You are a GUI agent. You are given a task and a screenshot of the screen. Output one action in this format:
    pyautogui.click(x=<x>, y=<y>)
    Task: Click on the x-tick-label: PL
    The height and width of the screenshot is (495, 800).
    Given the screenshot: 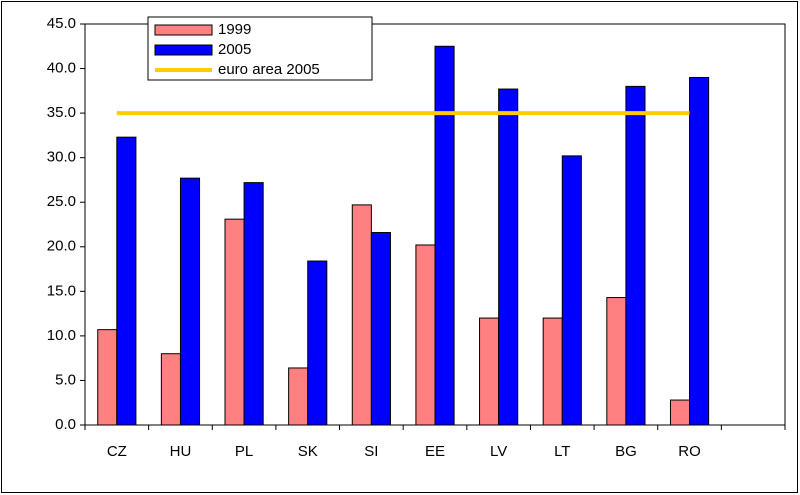 What is the action you would take?
    pyautogui.click(x=244, y=451)
    